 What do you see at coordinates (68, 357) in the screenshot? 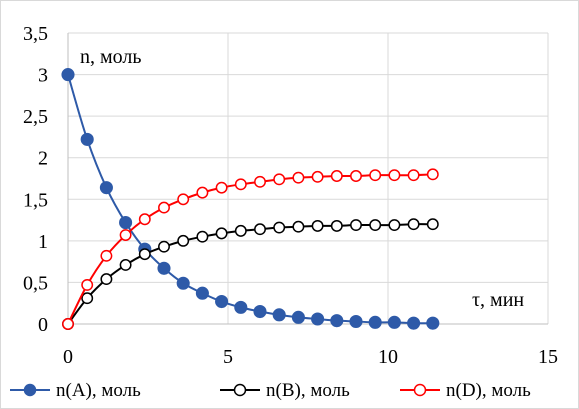
I see `x-tick-label: 0` at bounding box center [68, 357].